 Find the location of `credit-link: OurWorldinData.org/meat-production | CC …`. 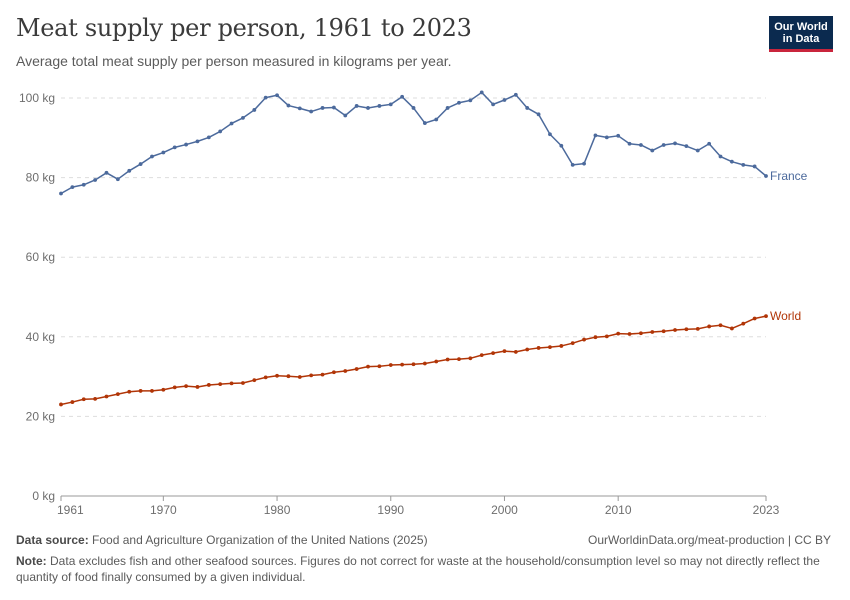

credit-link: OurWorldinData.org/meat-production | CC … is located at coordinates (709, 540).